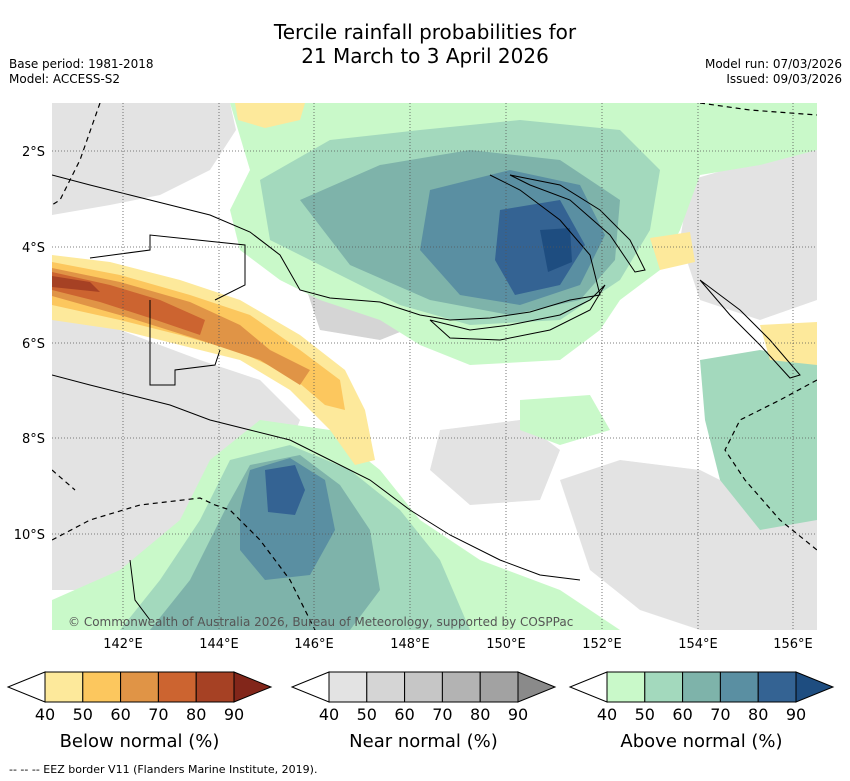 Image resolution: width=850 pixels, height=781 pixels. Describe the element at coordinates (140, 590) in the screenshot. I see `coastline-cape-york` at that location.